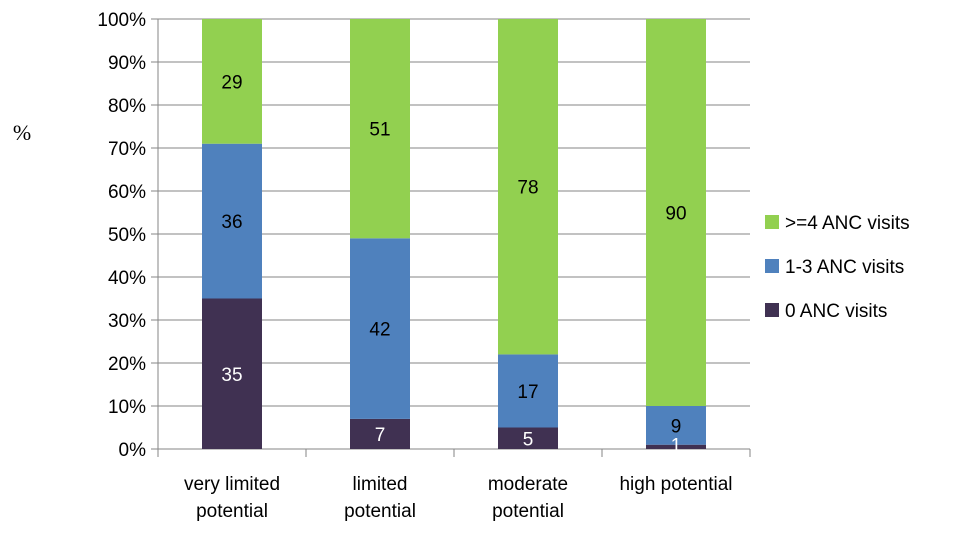  I want to click on y-tick-label: 80%, so click(127, 106).